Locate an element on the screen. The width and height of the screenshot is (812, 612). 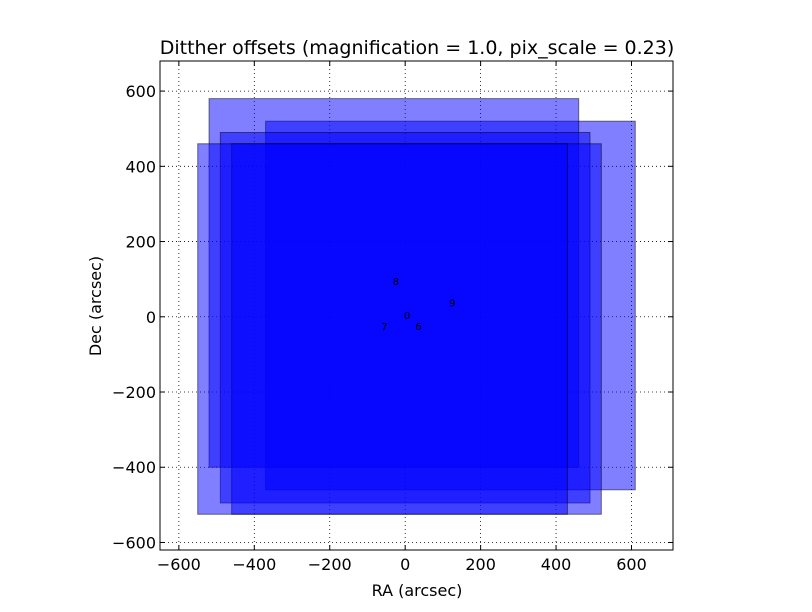
y-tick-label: −200 is located at coordinates (134, 392).